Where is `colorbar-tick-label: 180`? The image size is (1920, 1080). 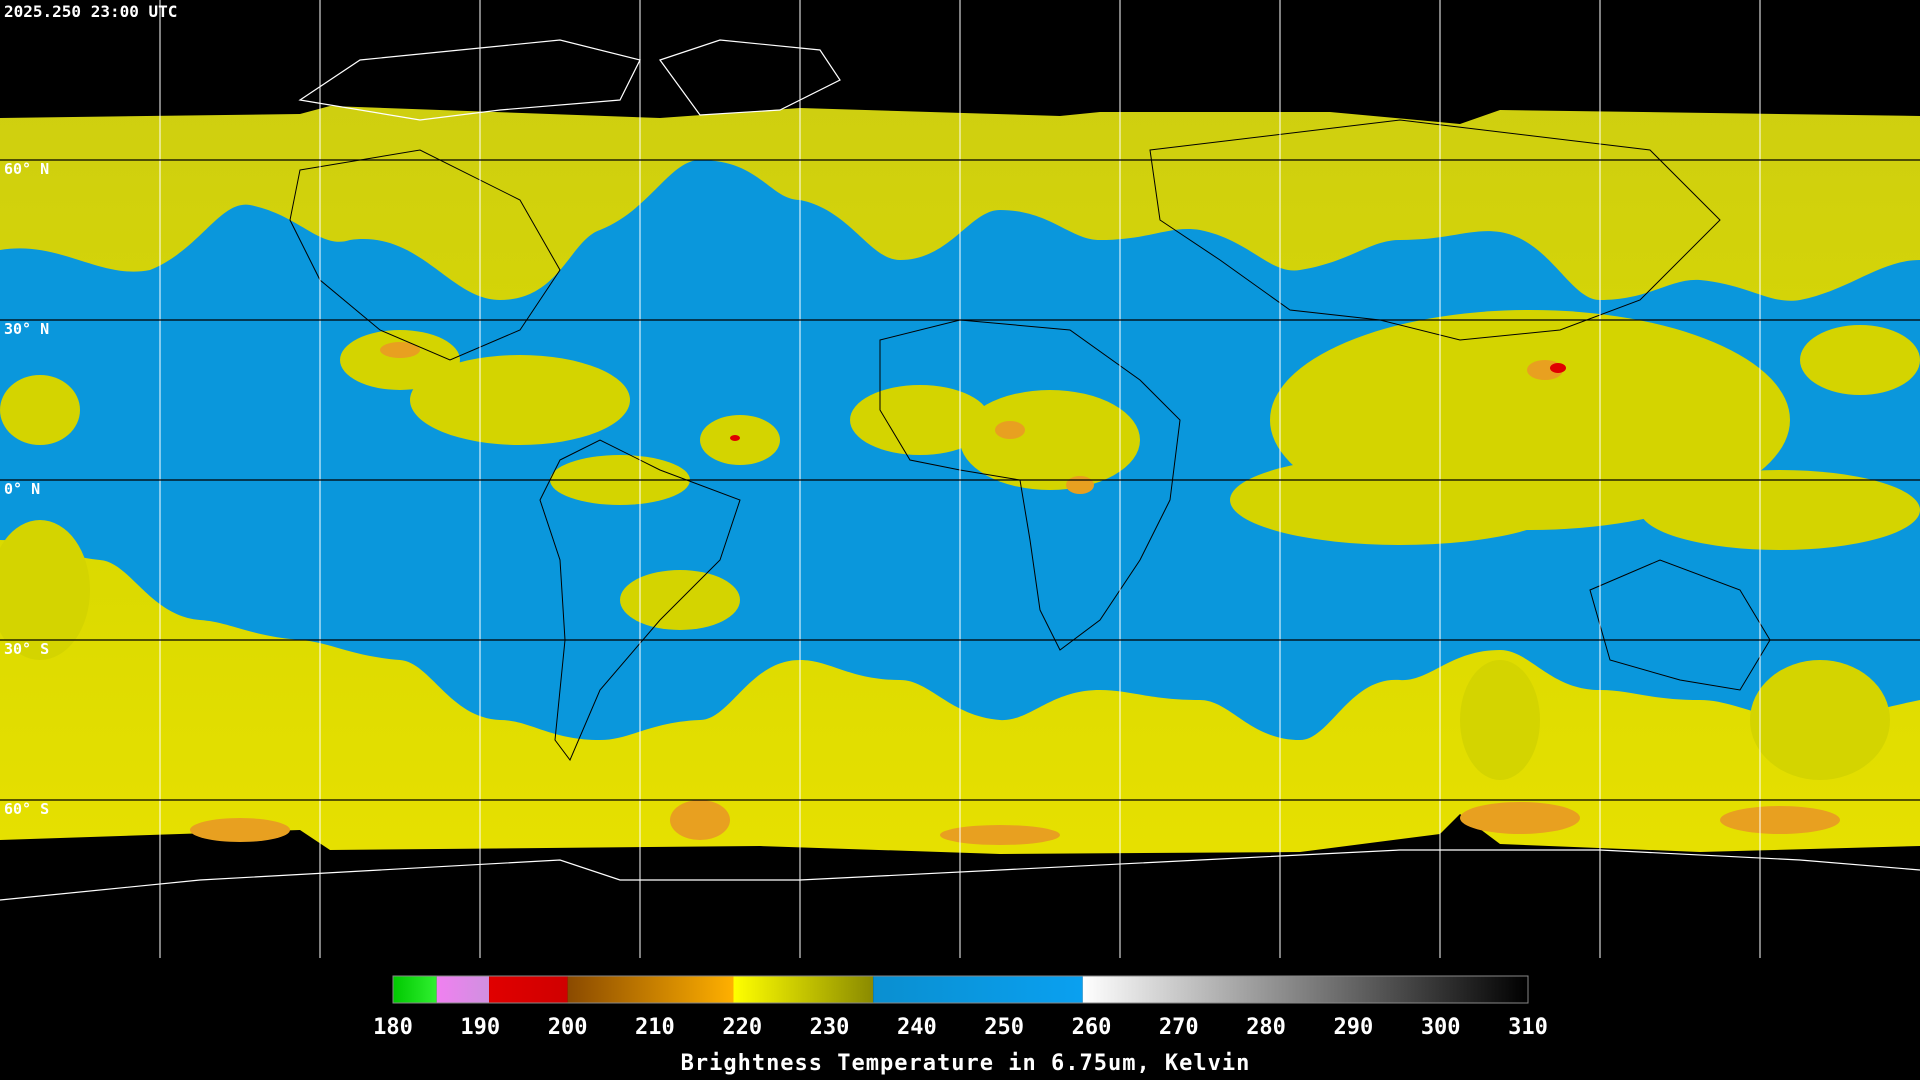 colorbar-tick-label: 180 is located at coordinates (393, 1027).